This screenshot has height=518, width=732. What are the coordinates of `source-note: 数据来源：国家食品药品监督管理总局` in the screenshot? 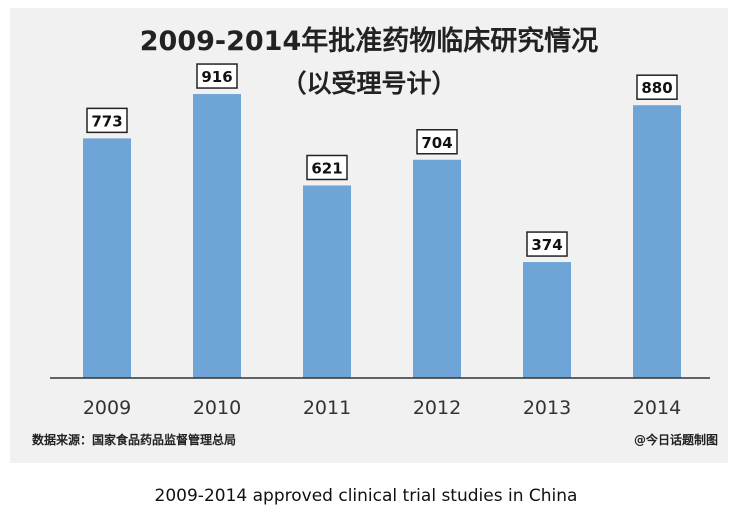 It's located at (134, 439).